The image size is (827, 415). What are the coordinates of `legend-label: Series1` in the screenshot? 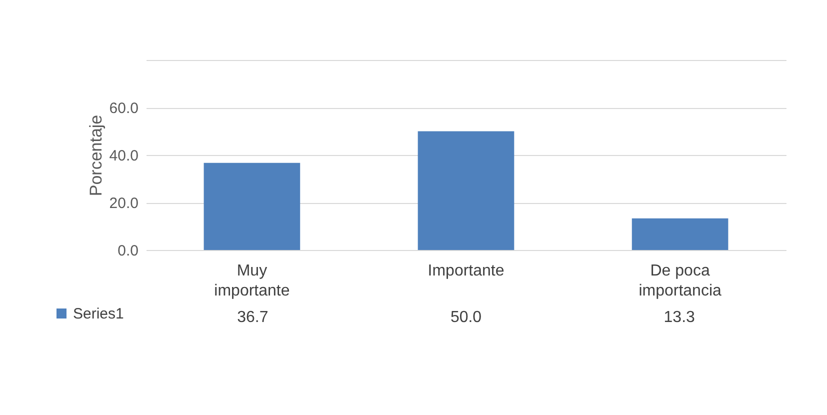 It's located at (98, 314).